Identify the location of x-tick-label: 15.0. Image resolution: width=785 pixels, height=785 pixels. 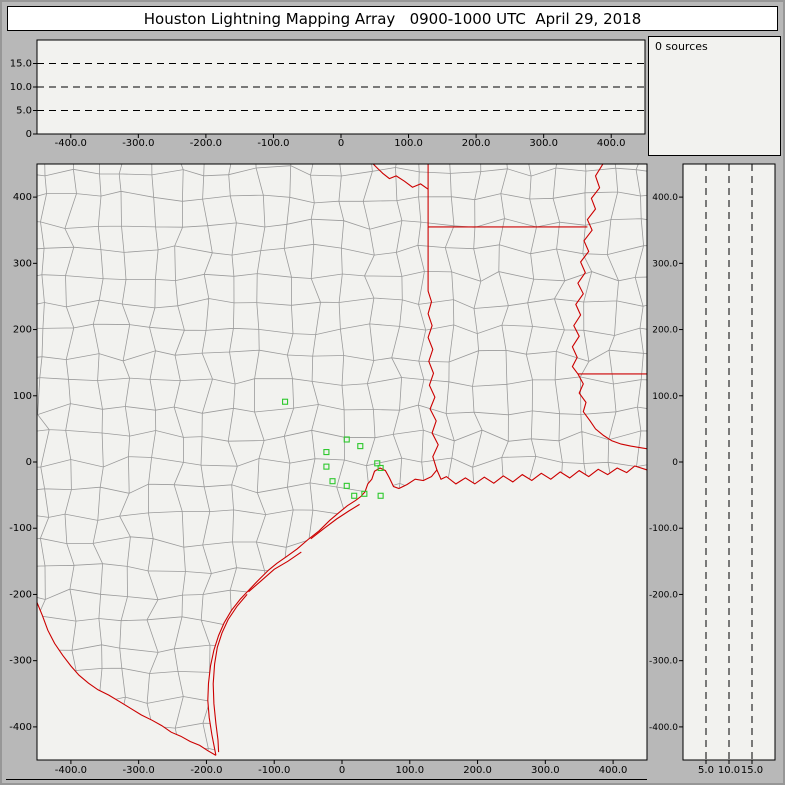
(752, 770).